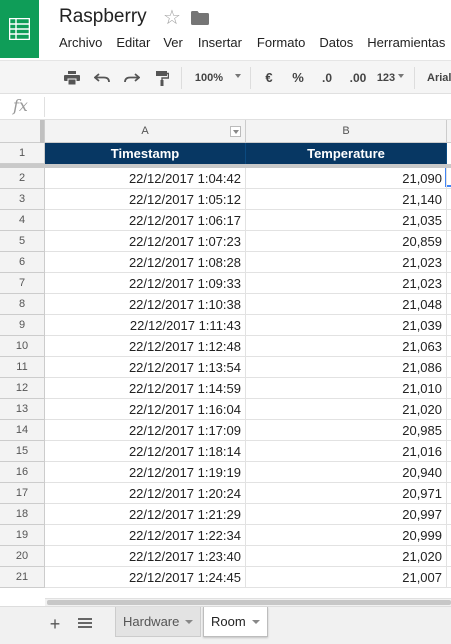  What do you see at coordinates (327, 77) in the screenshot?
I see `decrease-decimals-button: .0` at bounding box center [327, 77].